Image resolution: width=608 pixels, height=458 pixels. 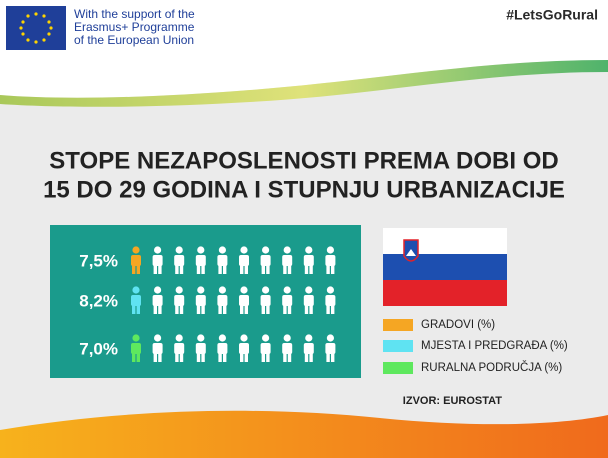 I want to click on value-label: 7,0%, so click(x=98, y=348).